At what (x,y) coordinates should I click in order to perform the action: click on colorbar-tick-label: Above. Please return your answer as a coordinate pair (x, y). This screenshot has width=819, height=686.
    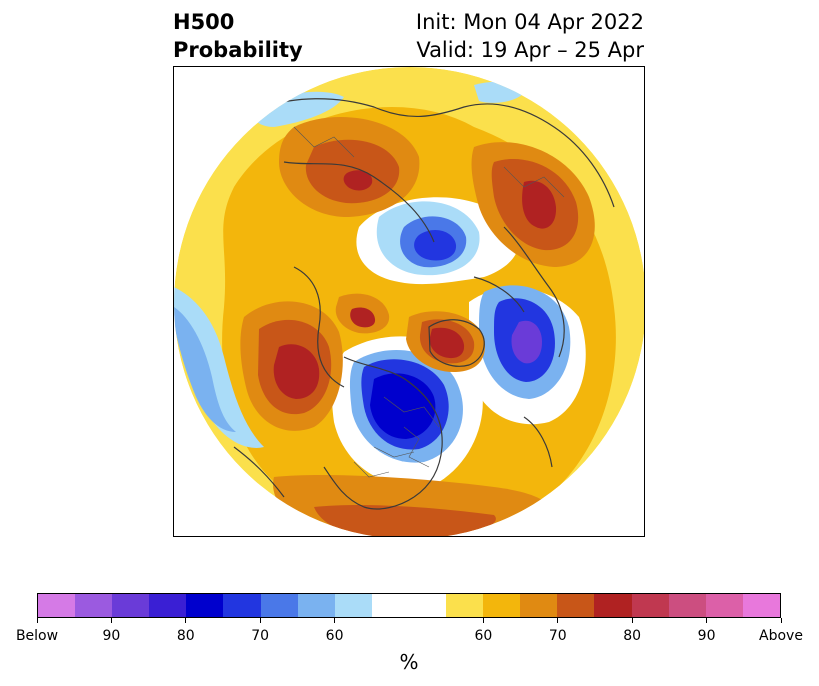
    Looking at the image, I should click on (781, 636).